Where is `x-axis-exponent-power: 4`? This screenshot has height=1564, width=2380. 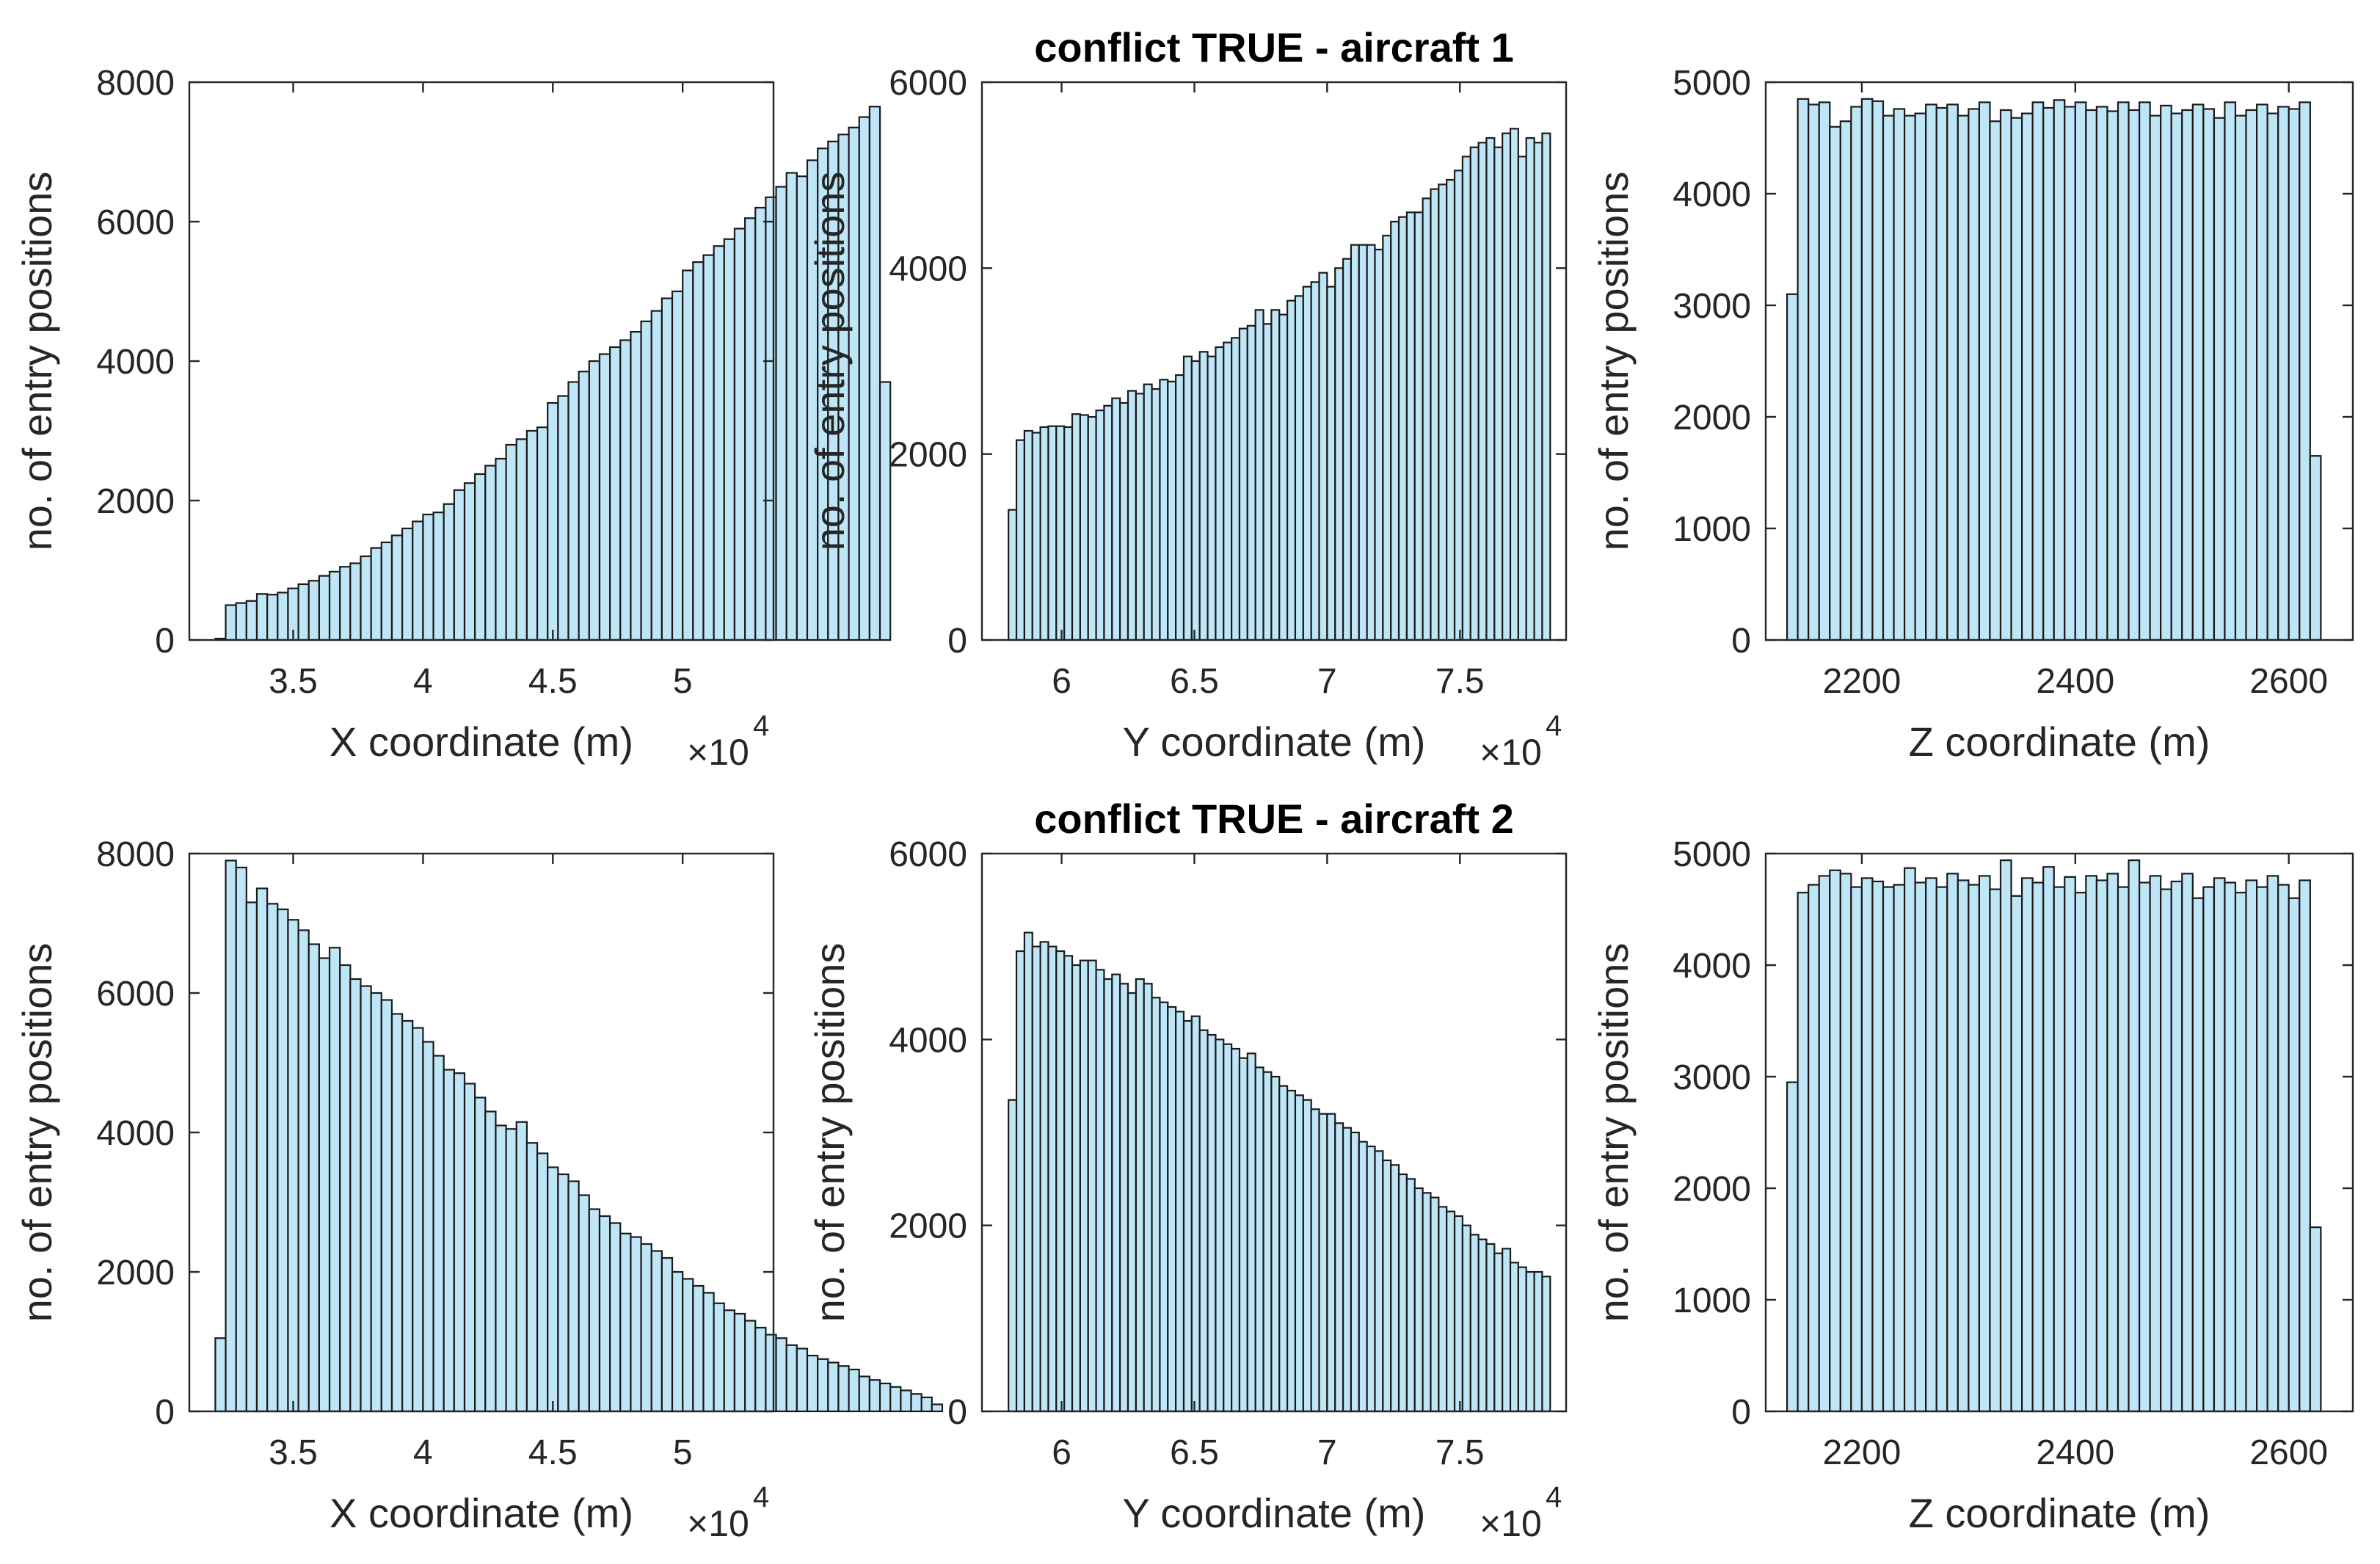 x-axis-exponent-power: 4 is located at coordinates (1554, 1497).